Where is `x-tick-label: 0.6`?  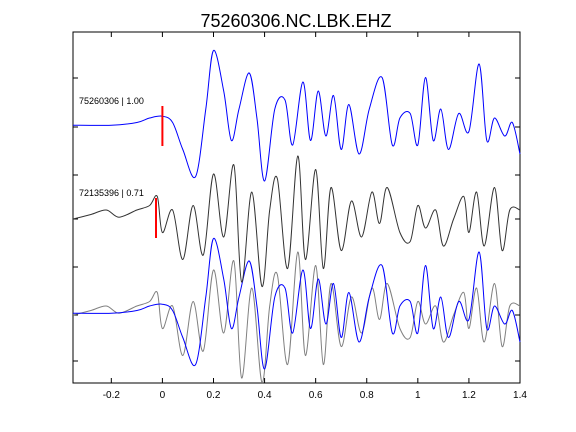 x-tick-label: 0.6 is located at coordinates (316, 395).